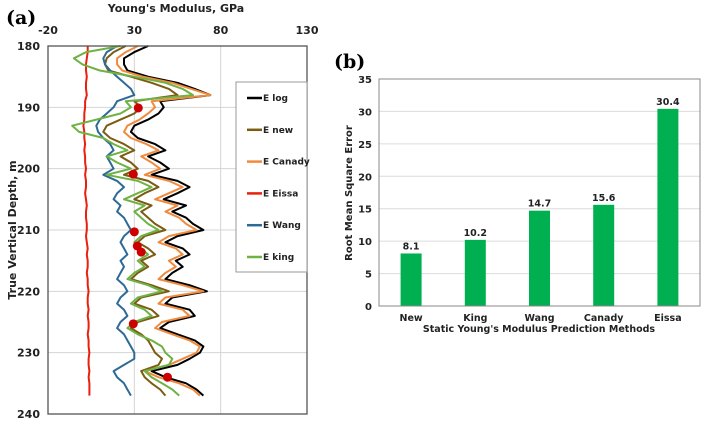 This screenshot has height=427, width=709. What do you see at coordinates (150, 242) in the screenshot?
I see `panel-a-points` at bounding box center [150, 242].